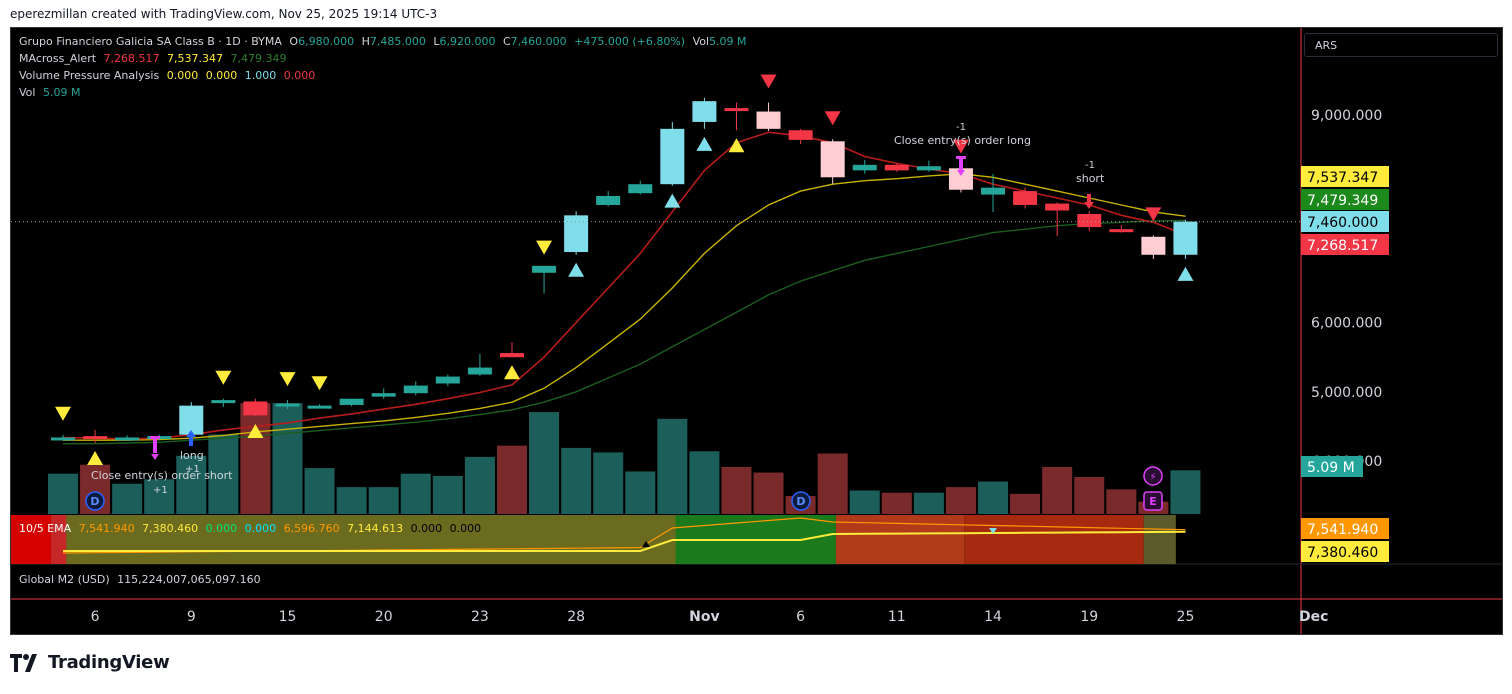 The image size is (1512, 694). What do you see at coordinates (576, 617) in the screenshot?
I see `x-tick-label: 28` at bounding box center [576, 617].